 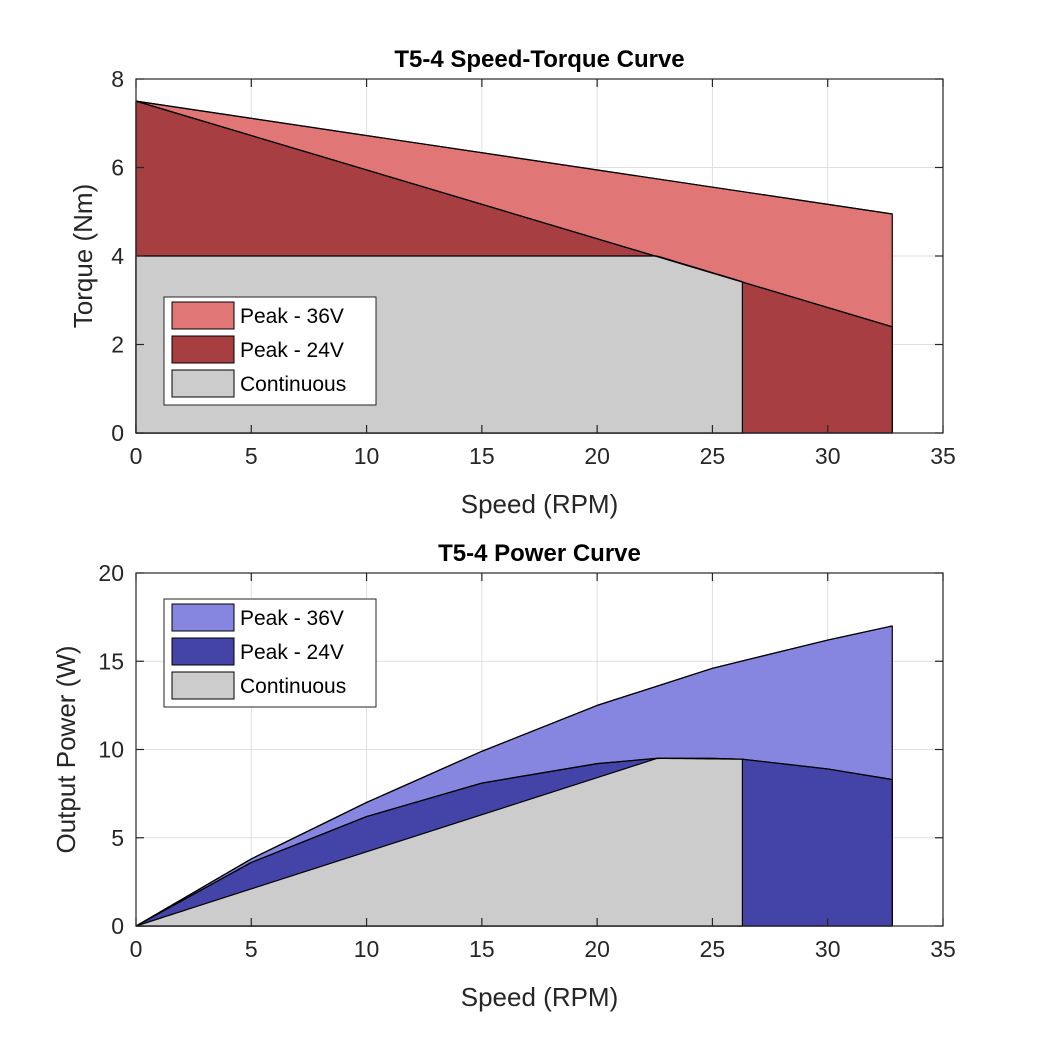 What do you see at coordinates (514, 157) in the screenshot?
I see `series-line-peak-36v` at bounding box center [514, 157].